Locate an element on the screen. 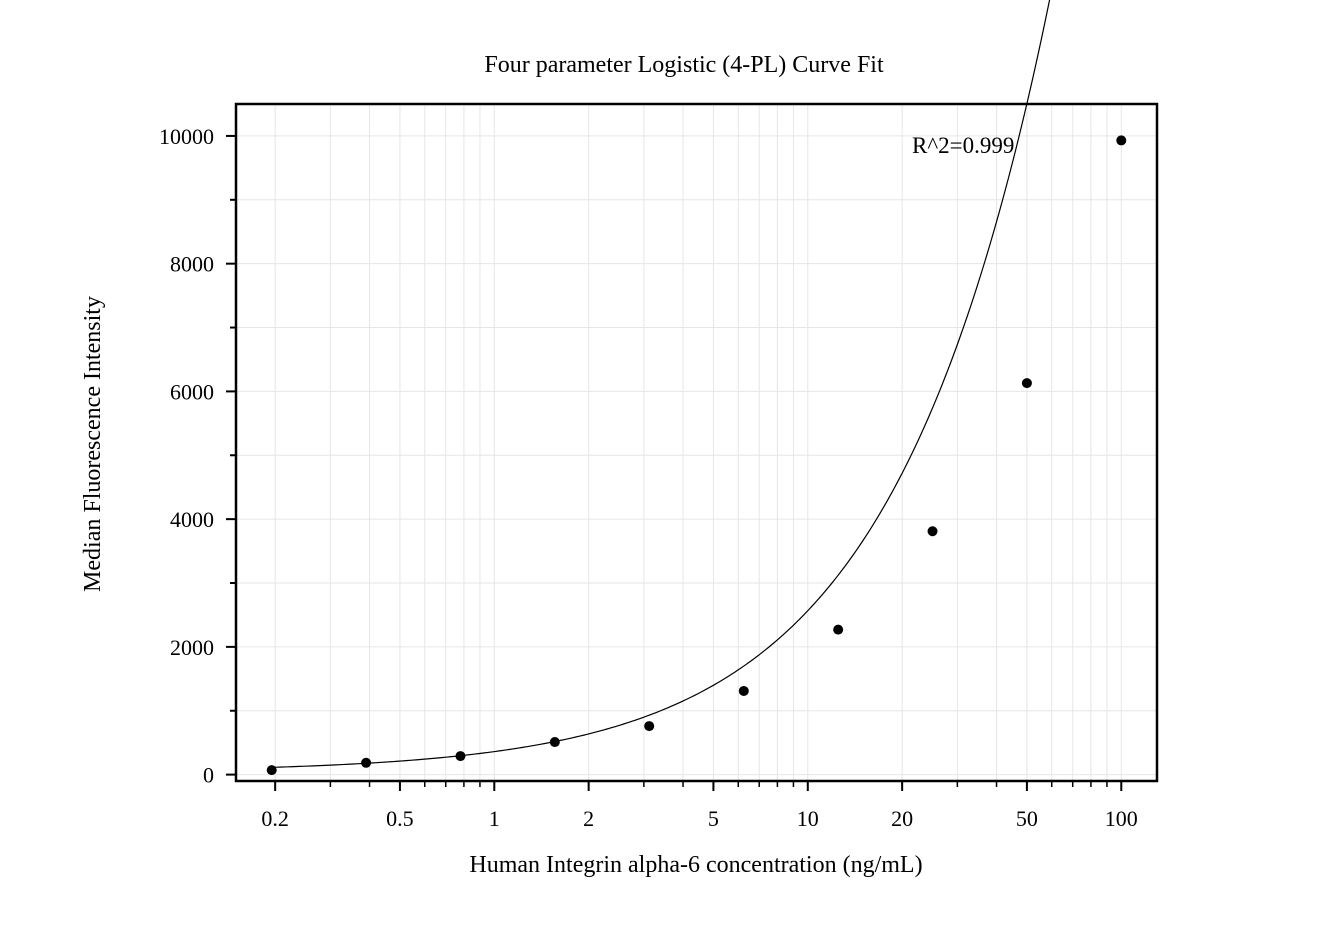 The image size is (1335, 930). chart-title: Four parameter Logistic (4-PL) Curve Fit is located at coordinates (684, 65).